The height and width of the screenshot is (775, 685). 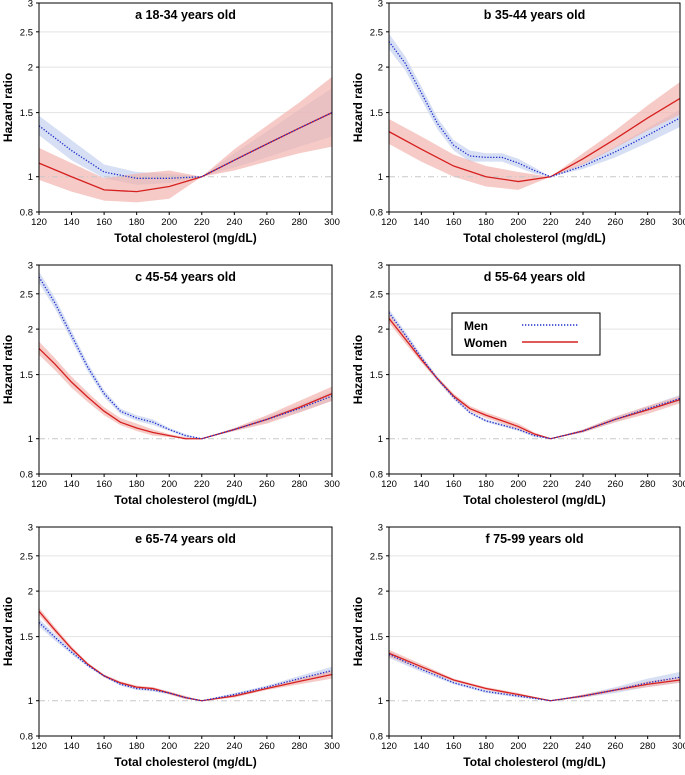 I want to click on legend: Men Women, so click(x=526, y=334).